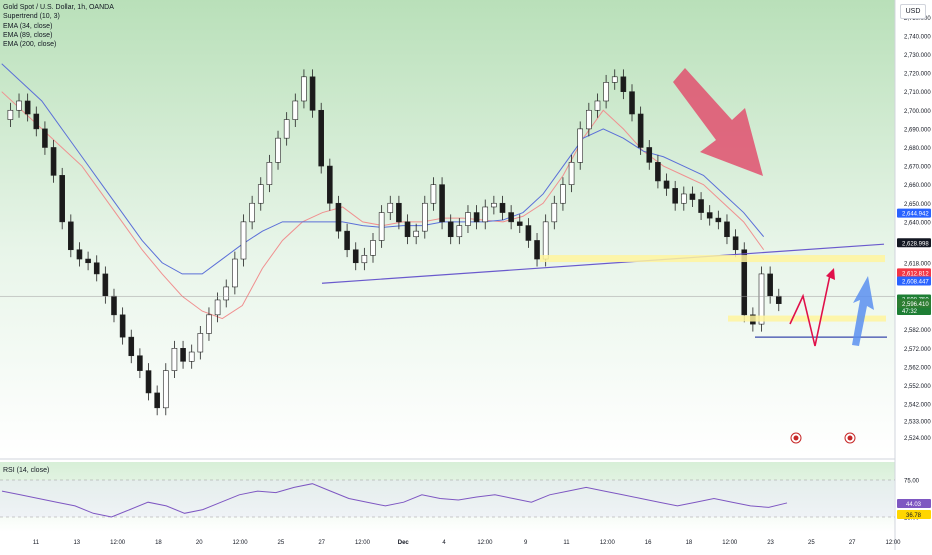 The image size is (932, 555). Describe the element at coordinates (917, 168) in the screenshot. I see `y-tick-label: 2,670.000` at that location.